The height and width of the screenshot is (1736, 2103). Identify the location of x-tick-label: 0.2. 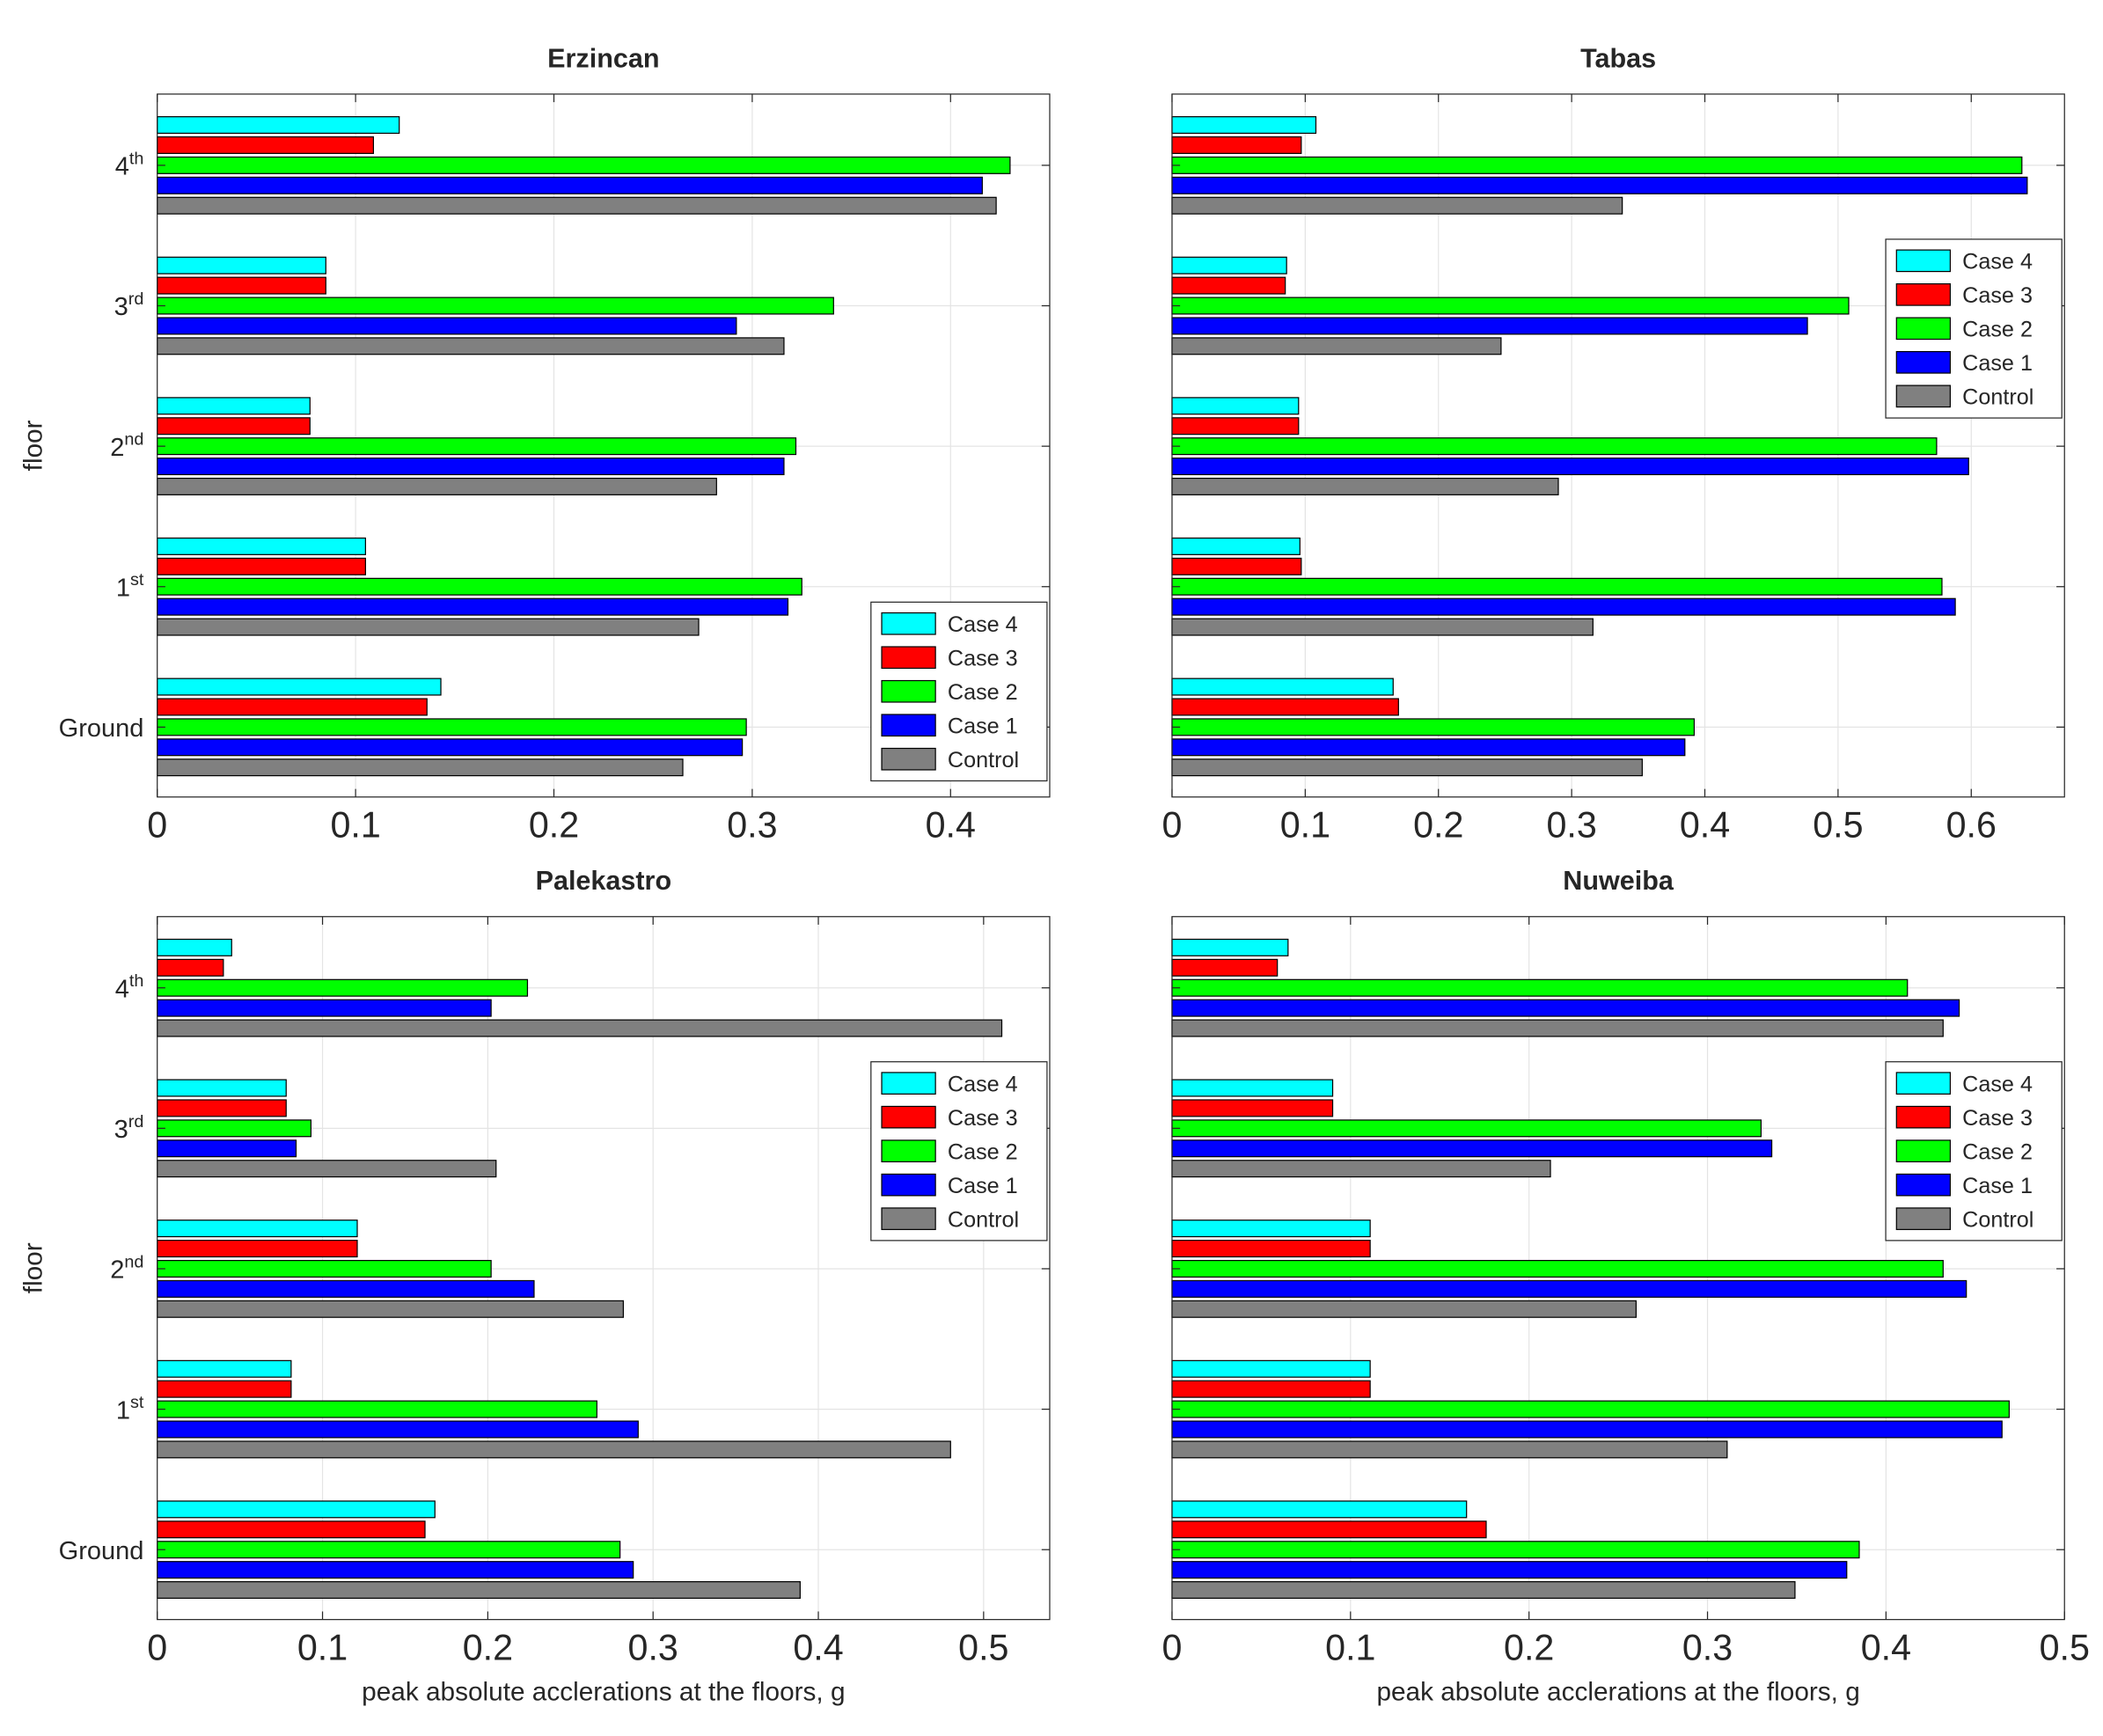
(554, 825).